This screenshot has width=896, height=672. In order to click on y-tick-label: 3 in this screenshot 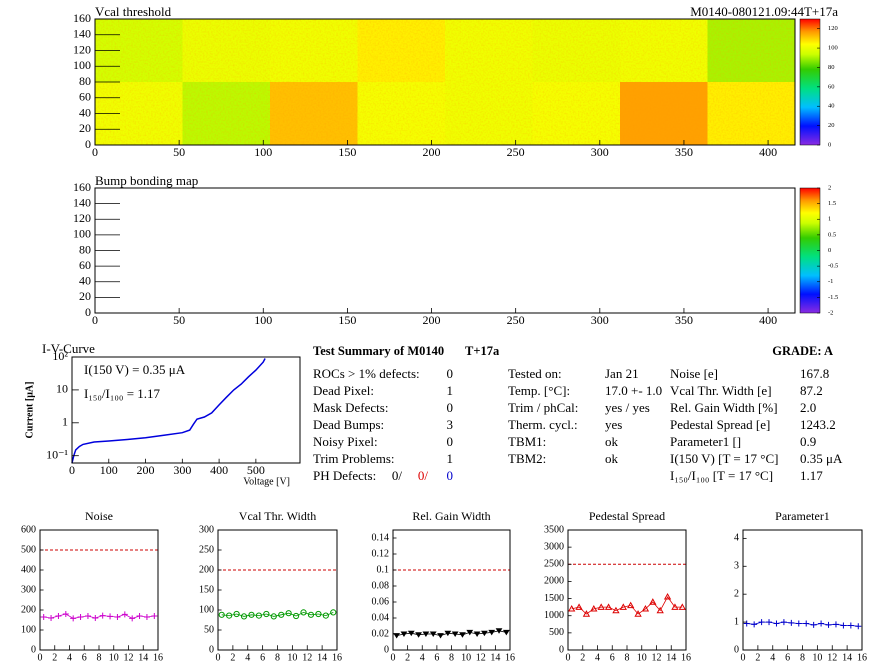, I will do `click(736, 566)`.